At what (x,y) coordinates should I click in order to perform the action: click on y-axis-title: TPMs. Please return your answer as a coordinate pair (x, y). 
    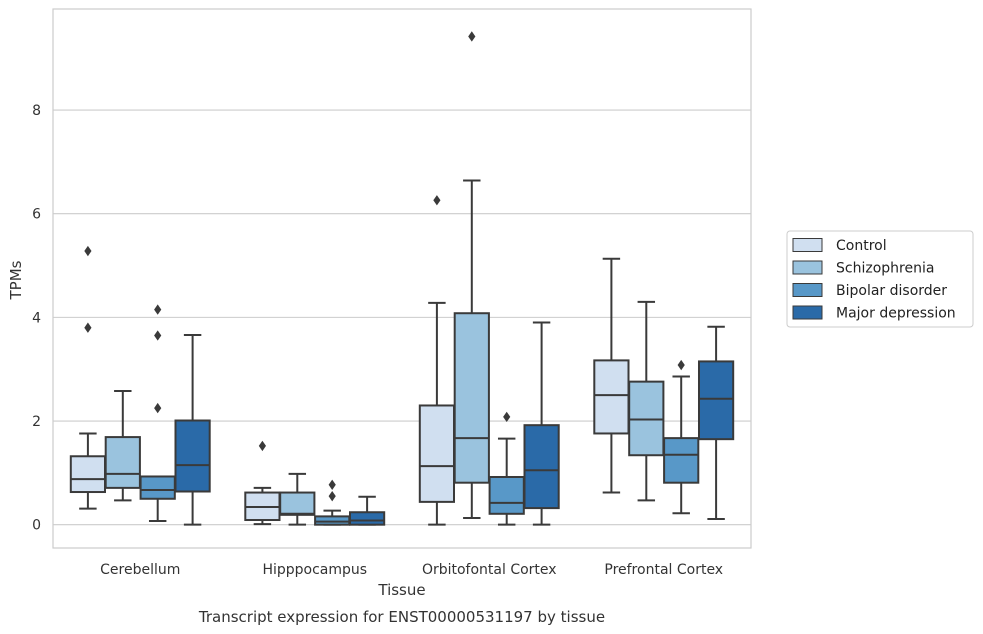
    Looking at the image, I should click on (16, 280).